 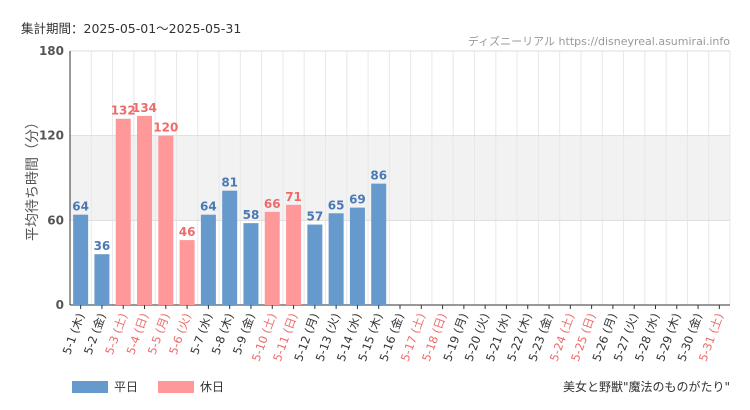 What do you see at coordinates (229, 183) in the screenshot?
I see `value-label: 81` at bounding box center [229, 183].